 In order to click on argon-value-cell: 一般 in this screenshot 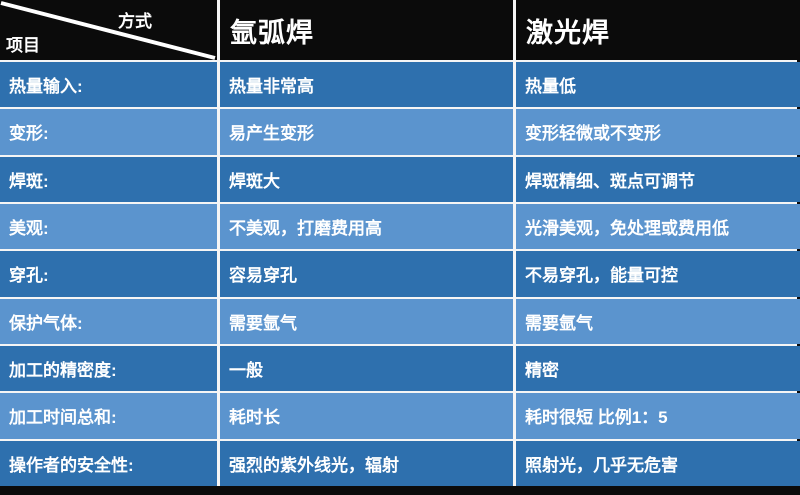, I will do `click(366, 368)`.